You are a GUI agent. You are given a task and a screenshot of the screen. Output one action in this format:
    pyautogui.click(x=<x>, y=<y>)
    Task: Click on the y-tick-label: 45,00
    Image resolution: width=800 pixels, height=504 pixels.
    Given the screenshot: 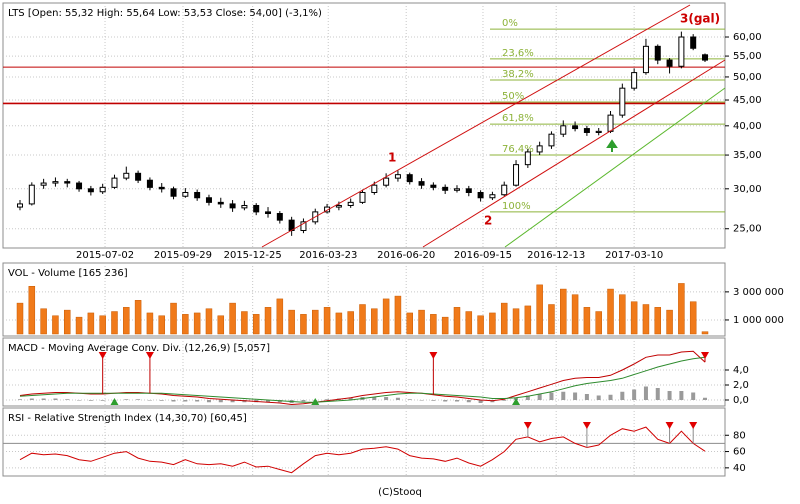 What is the action you would take?
    pyautogui.click(x=747, y=100)
    